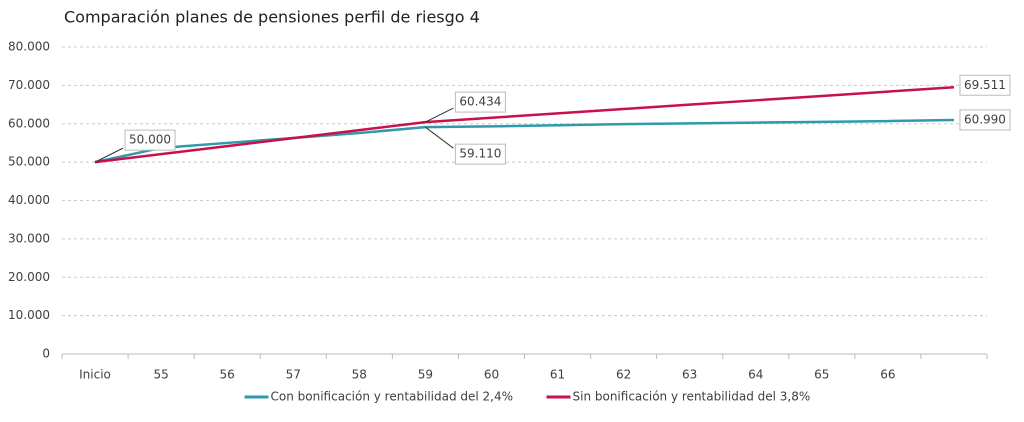  Describe the element at coordinates (29, 315) in the screenshot. I see `y-tick-label: 10.000` at that location.